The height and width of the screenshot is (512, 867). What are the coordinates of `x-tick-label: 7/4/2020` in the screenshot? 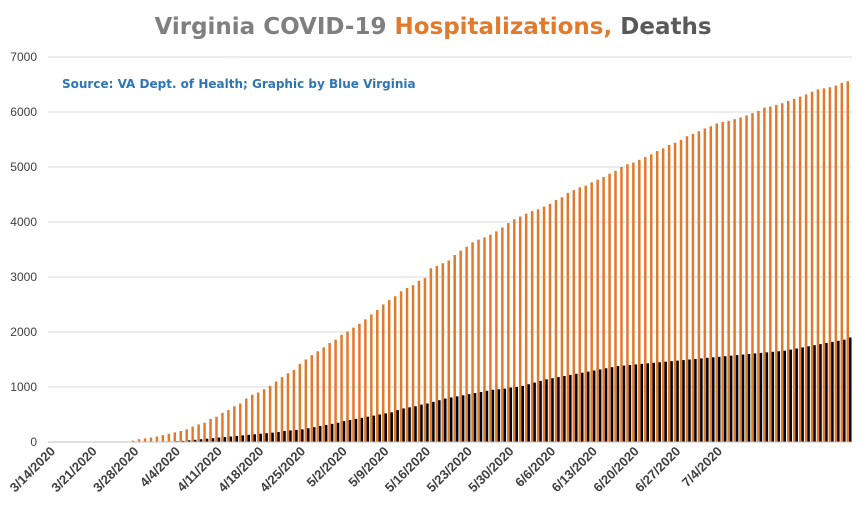 It's located at (702, 467).